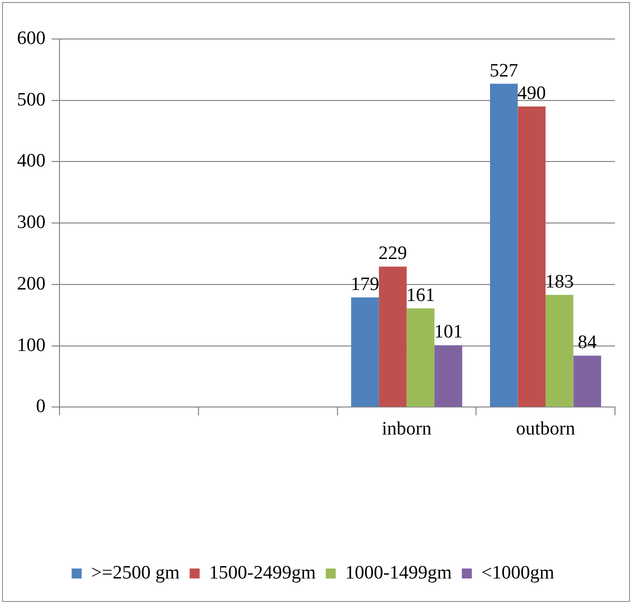 The image size is (634, 606). I want to click on data-label: 161, so click(420, 295).